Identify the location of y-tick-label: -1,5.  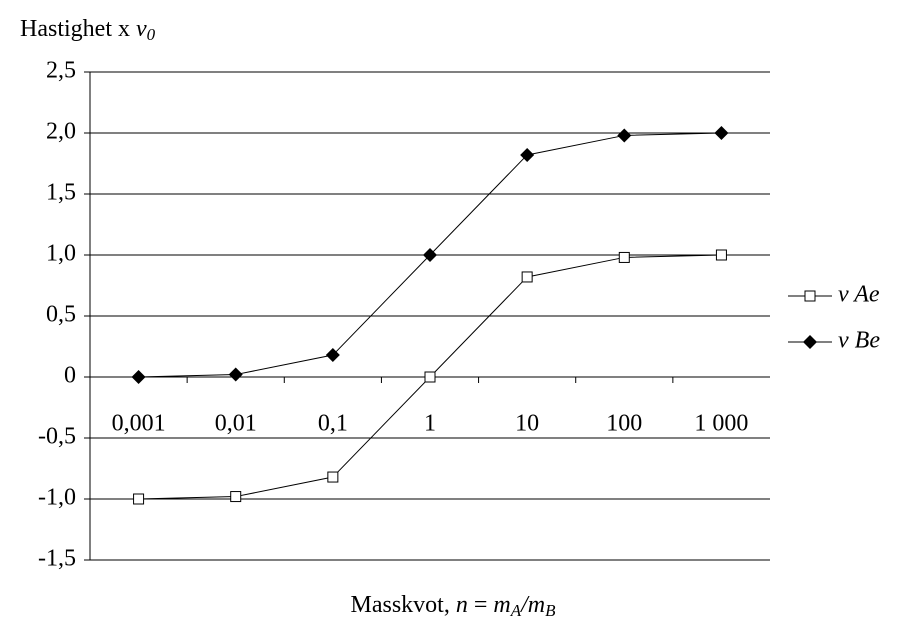
(57, 559).